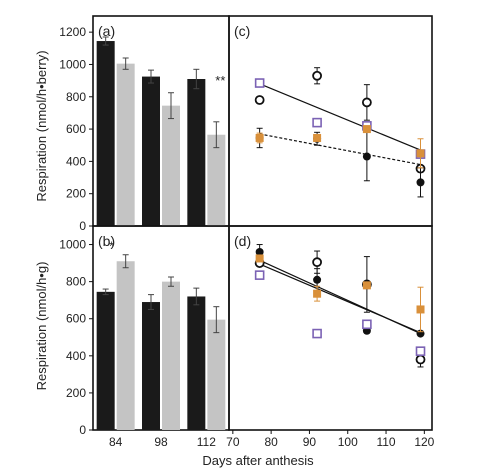 This screenshot has height=472, width=486. Describe the element at coordinates (424, 442) in the screenshot. I see `x-tick-label: 120` at that location.